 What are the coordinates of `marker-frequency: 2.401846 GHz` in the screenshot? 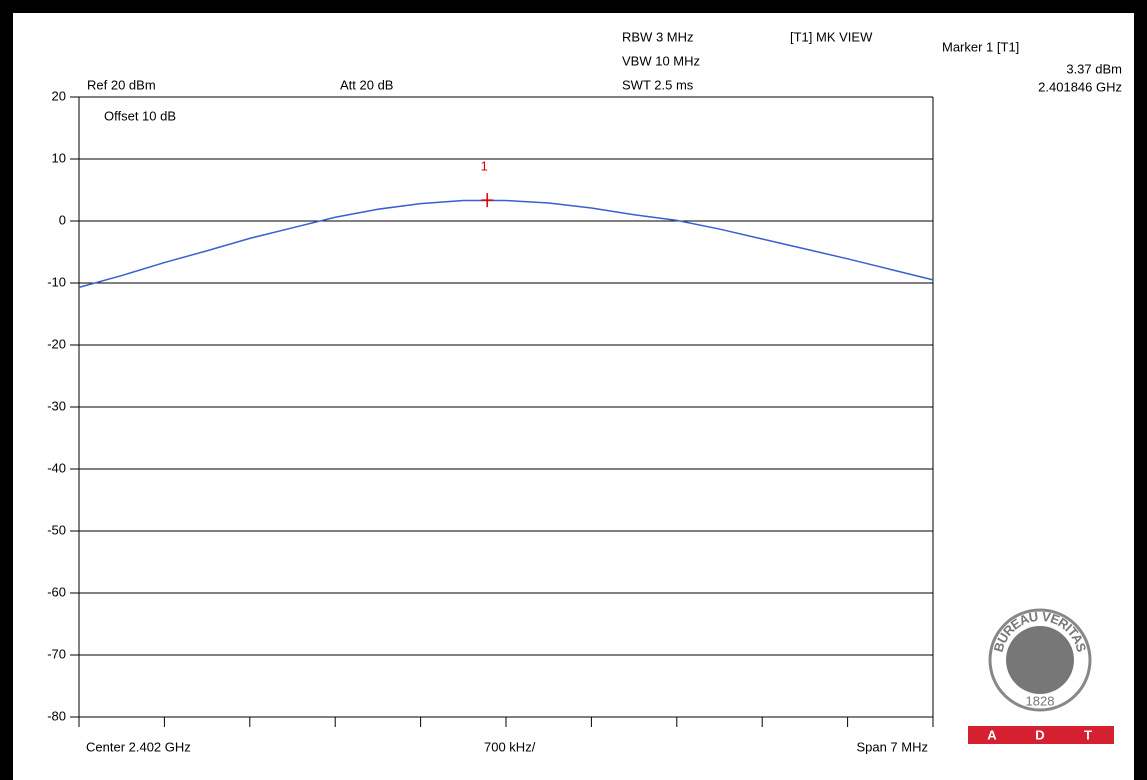 It's located at (1080, 86).